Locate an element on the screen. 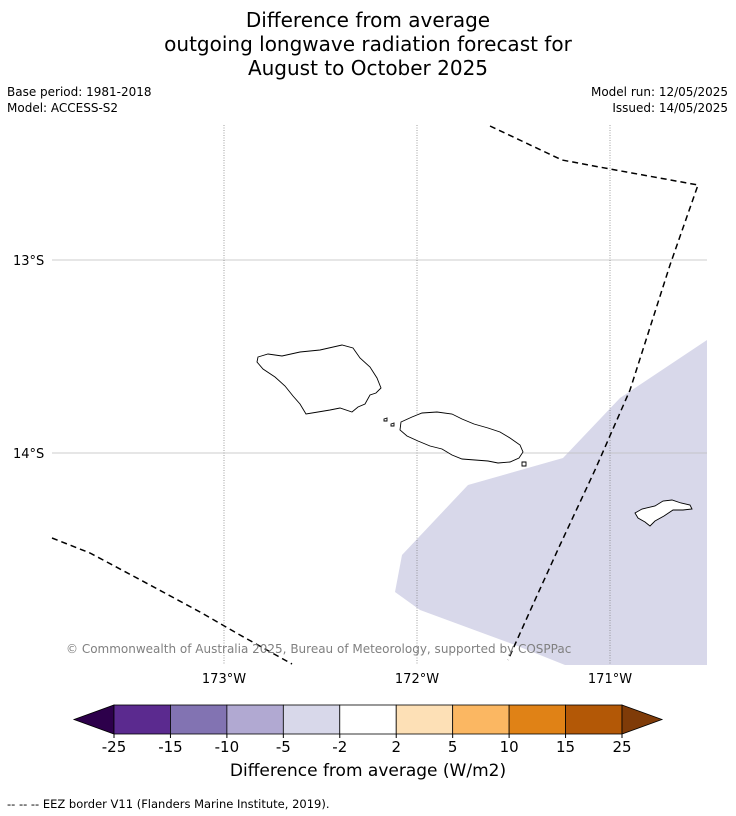 Image resolution: width=736 pixels, height=816 pixels. colorbar-extend-low is located at coordinates (93, 719).